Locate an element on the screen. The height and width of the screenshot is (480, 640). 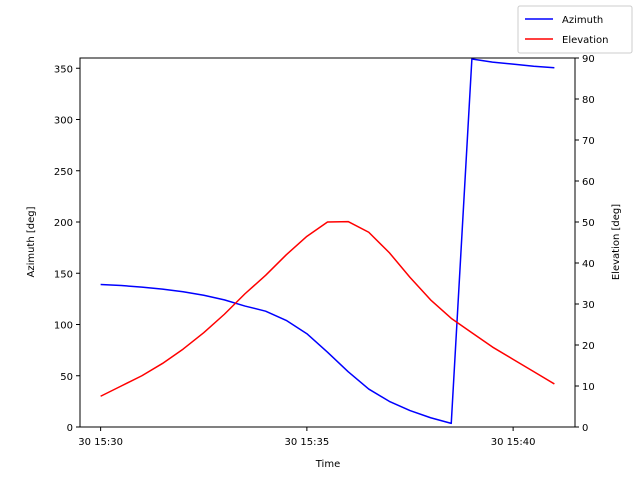
y-left-tick-label: 0 is located at coordinates (70, 428).